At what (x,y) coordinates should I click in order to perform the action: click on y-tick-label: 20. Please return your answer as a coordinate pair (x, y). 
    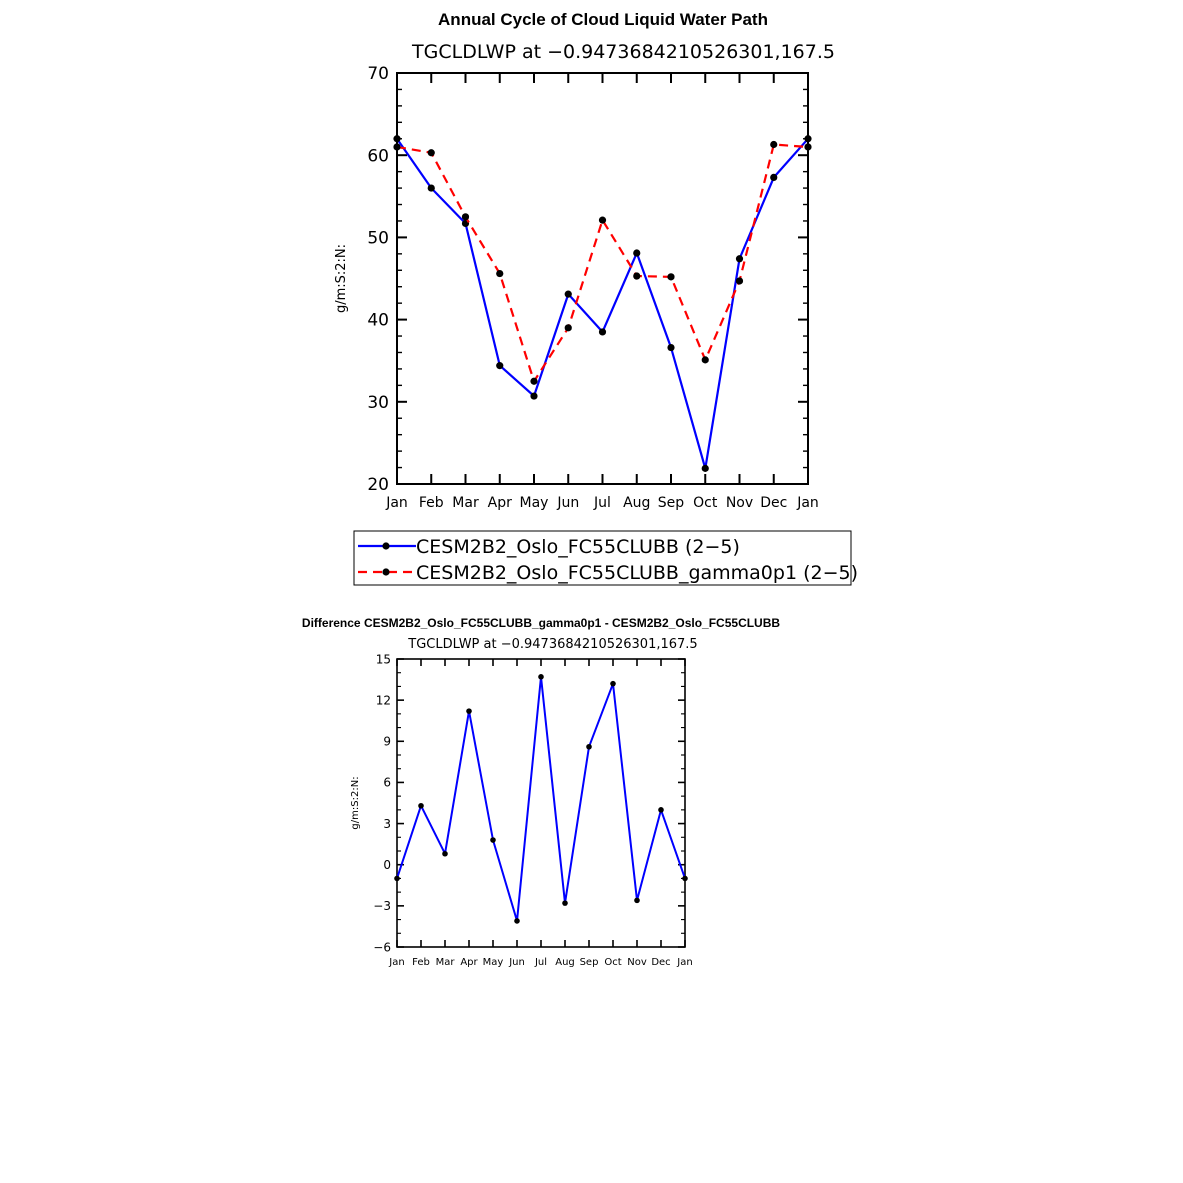
    Looking at the image, I should click on (378, 485).